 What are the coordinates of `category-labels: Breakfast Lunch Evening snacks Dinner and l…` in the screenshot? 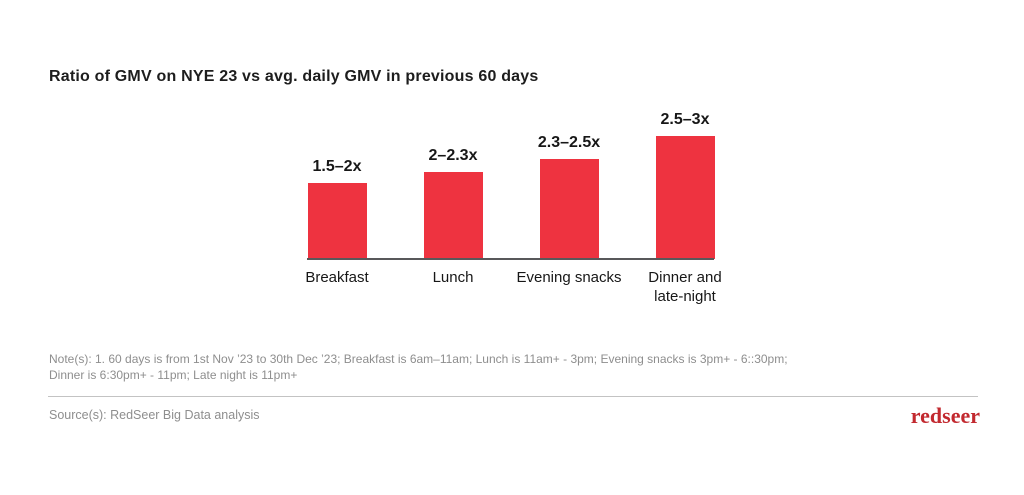 It's located at (511, 287).